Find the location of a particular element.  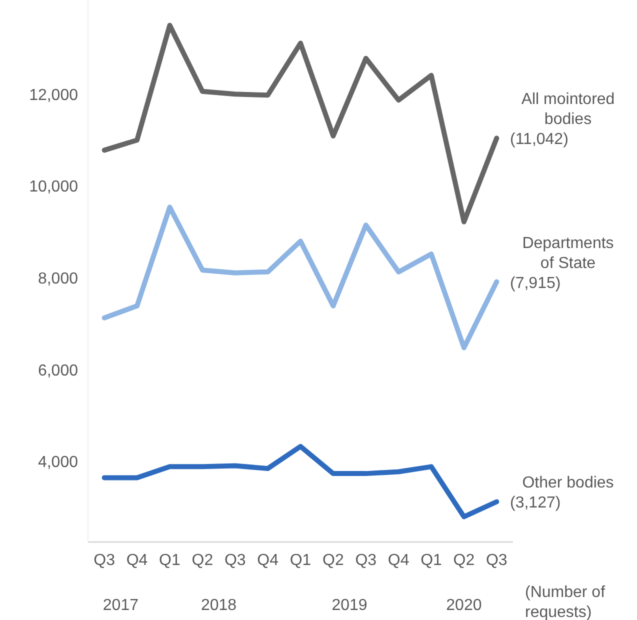

data-label: (3,127) is located at coordinates (535, 503).